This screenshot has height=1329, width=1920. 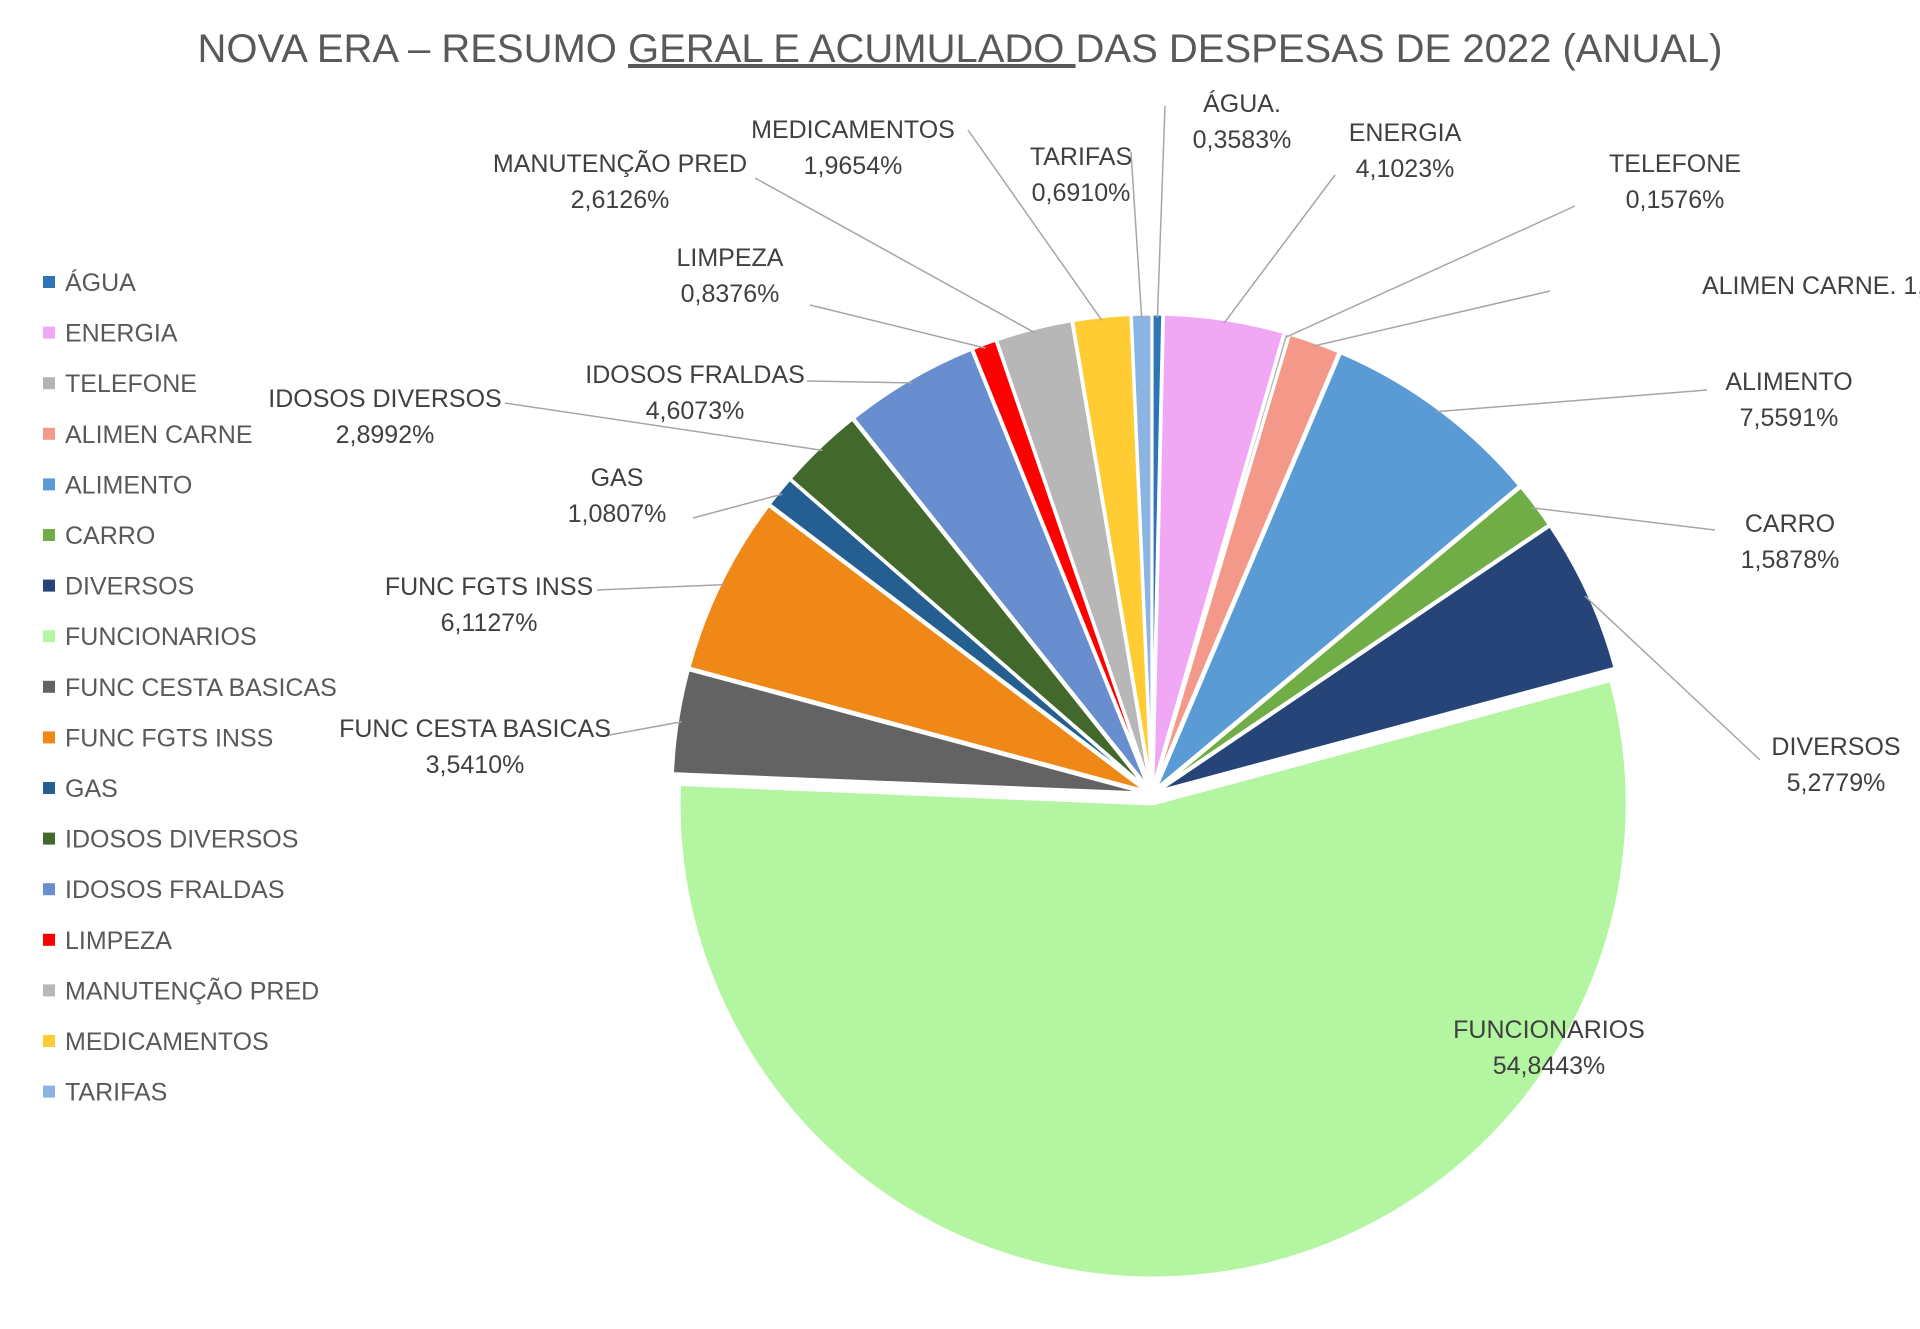 What do you see at coordinates (1081, 193) in the screenshot?
I see `data-label-value: 0,6910%` at bounding box center [1081, 193].